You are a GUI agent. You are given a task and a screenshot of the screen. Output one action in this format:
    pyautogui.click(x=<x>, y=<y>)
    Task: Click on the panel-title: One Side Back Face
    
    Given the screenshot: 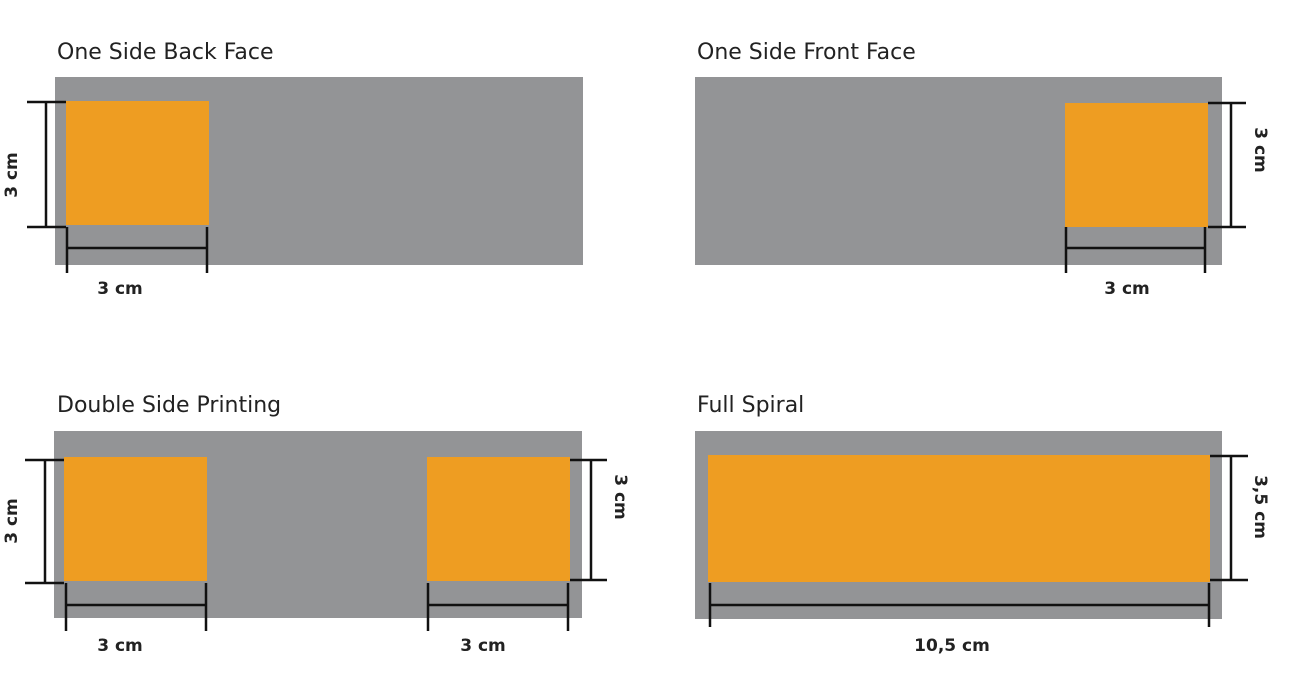 What is the action you would take?
    pyautogui.click(x=165, y=52)
    